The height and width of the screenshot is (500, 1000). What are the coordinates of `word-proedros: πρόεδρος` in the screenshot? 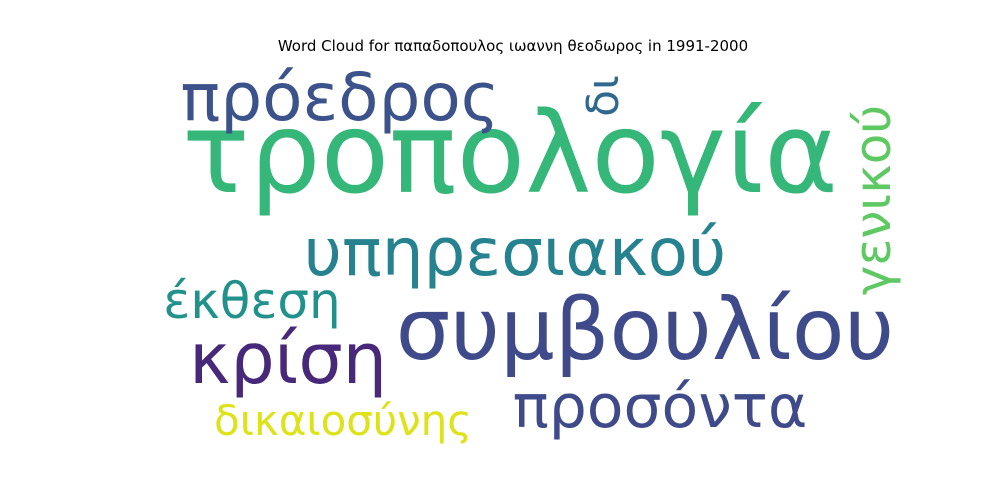 It's located at (339, 97).